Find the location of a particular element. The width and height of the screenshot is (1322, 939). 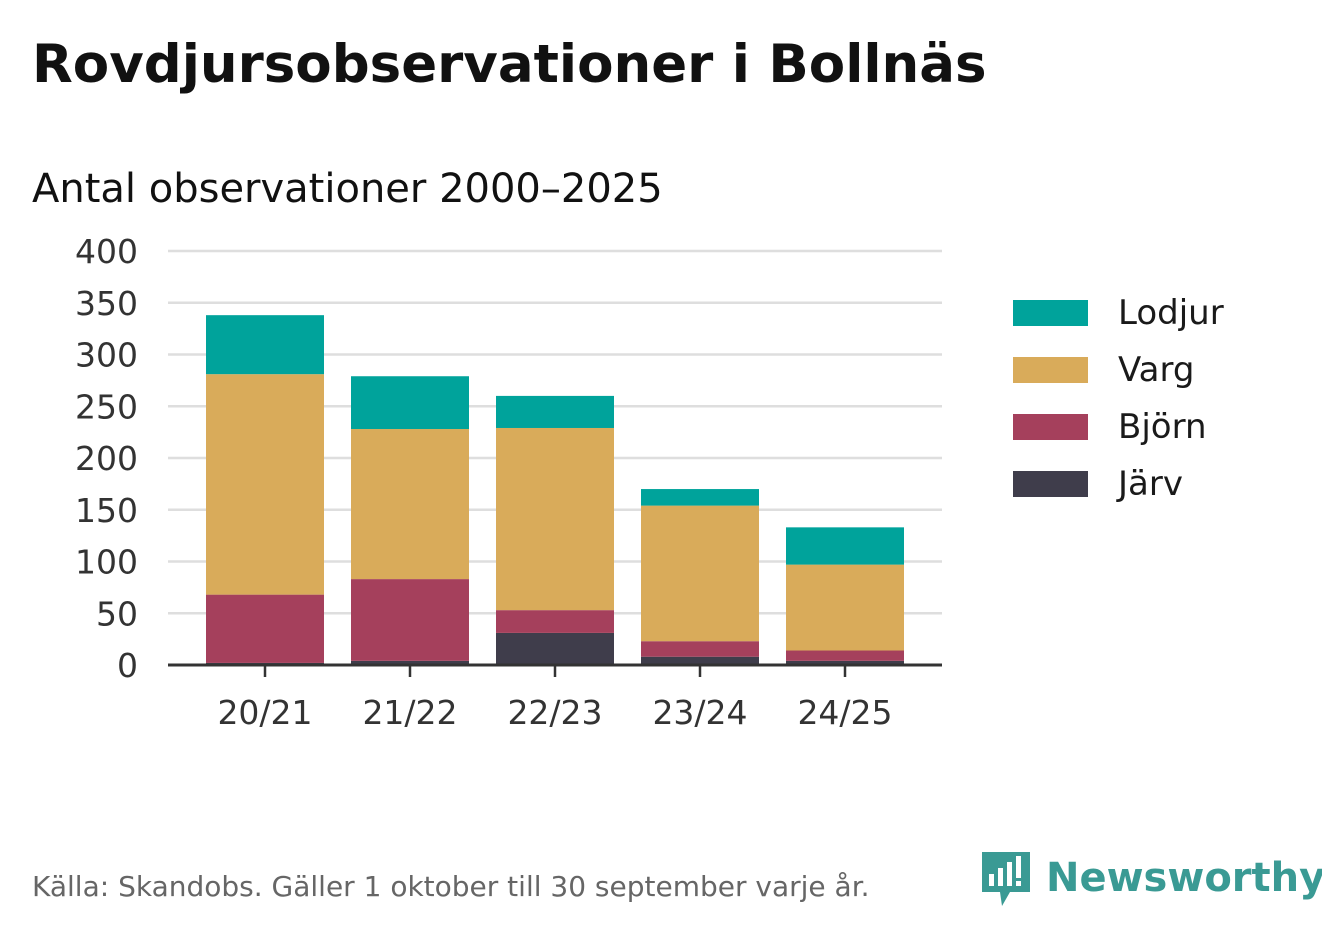

chart-subtitle: Antal observationer 2000–2025 is located at coordinates (347, 189).